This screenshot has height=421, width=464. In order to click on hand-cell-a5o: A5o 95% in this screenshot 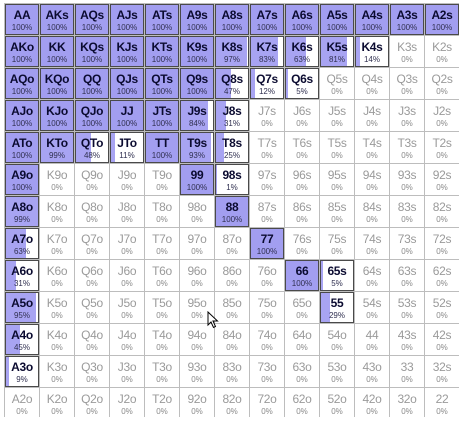, I will do `click(22, 307)`.